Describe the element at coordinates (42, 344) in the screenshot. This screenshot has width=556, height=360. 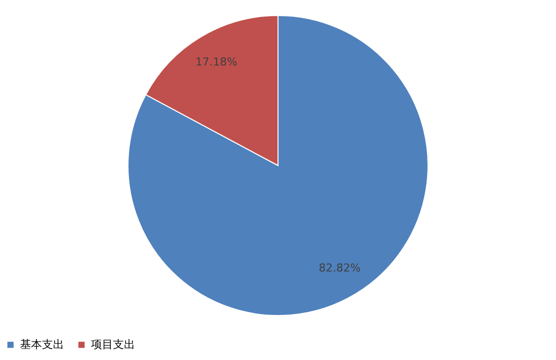
I see `legend-label: 基本支出` at that location.